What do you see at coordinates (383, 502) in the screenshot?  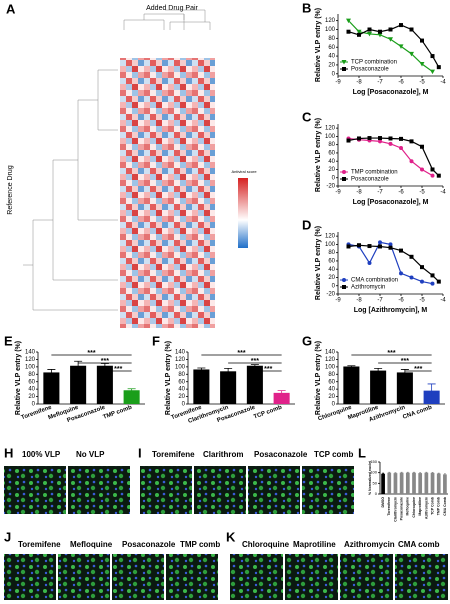 I see `x-tick-label: DMSO` at bounding box center [383, 502].